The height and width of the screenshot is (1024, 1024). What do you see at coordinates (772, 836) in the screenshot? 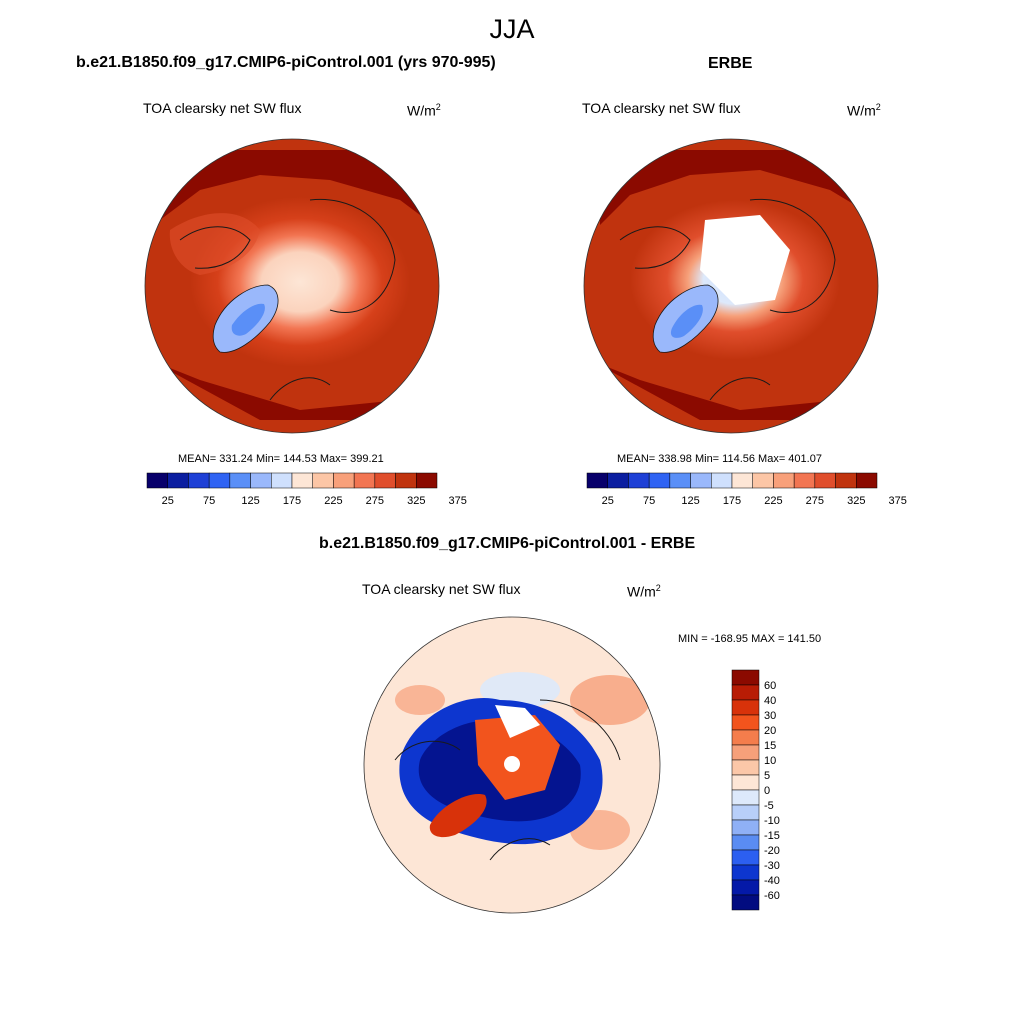
I see `colorbar-tick-label: -15` at bounding box center [772, 836].